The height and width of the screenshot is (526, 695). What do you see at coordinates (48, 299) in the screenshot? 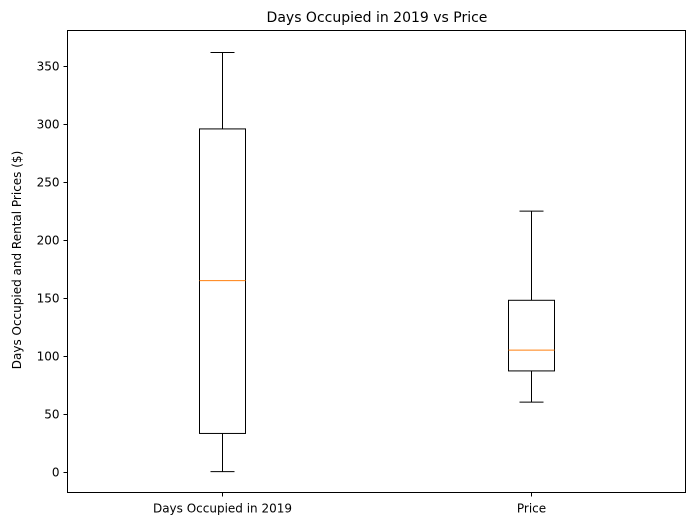
I see `y-tick-label: 150` at bounding box center [48, 299].